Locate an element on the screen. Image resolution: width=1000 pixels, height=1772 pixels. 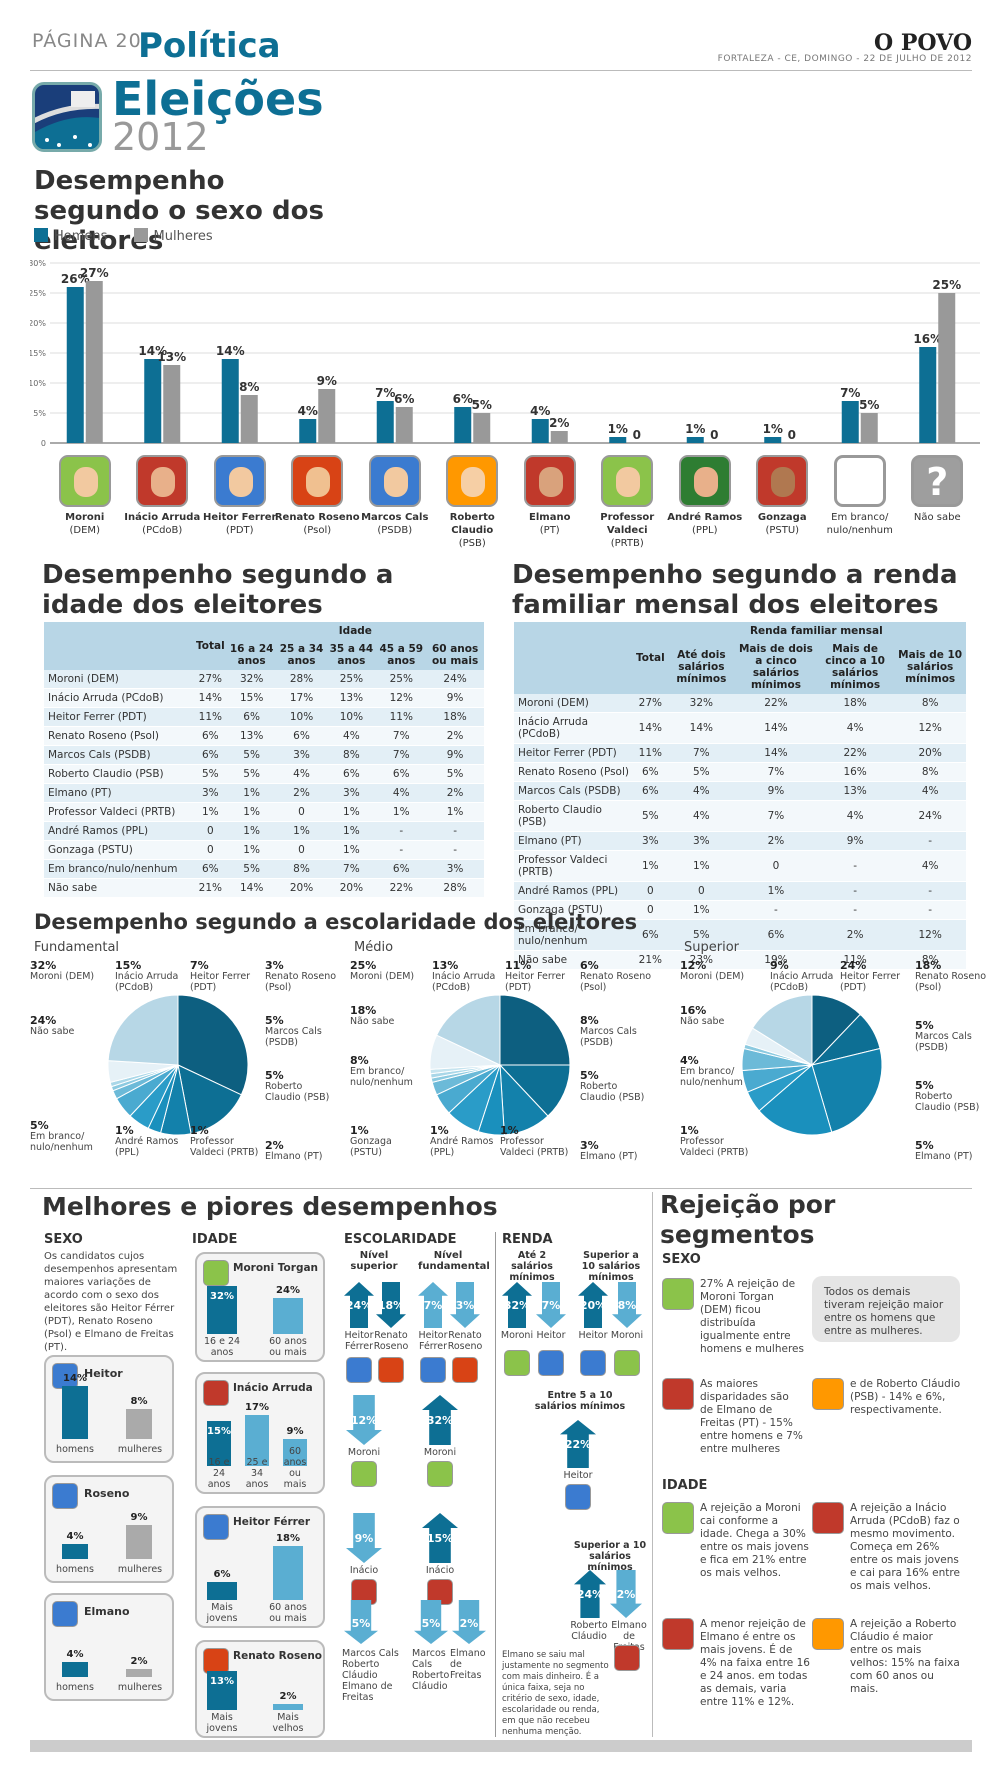
table-cell: 19% is located at coordinates (776, 960).